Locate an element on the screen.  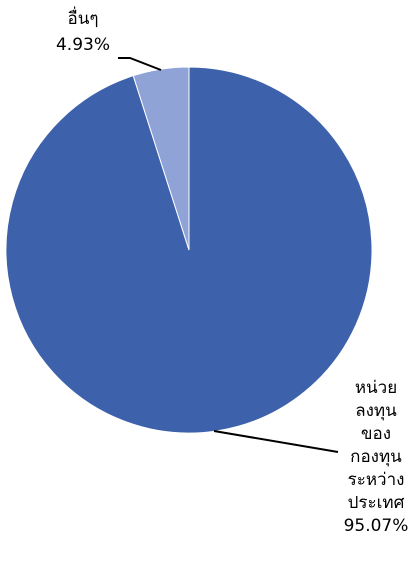
slice-0-label-line-0: หน่วย is located at coordinates (376, 388).